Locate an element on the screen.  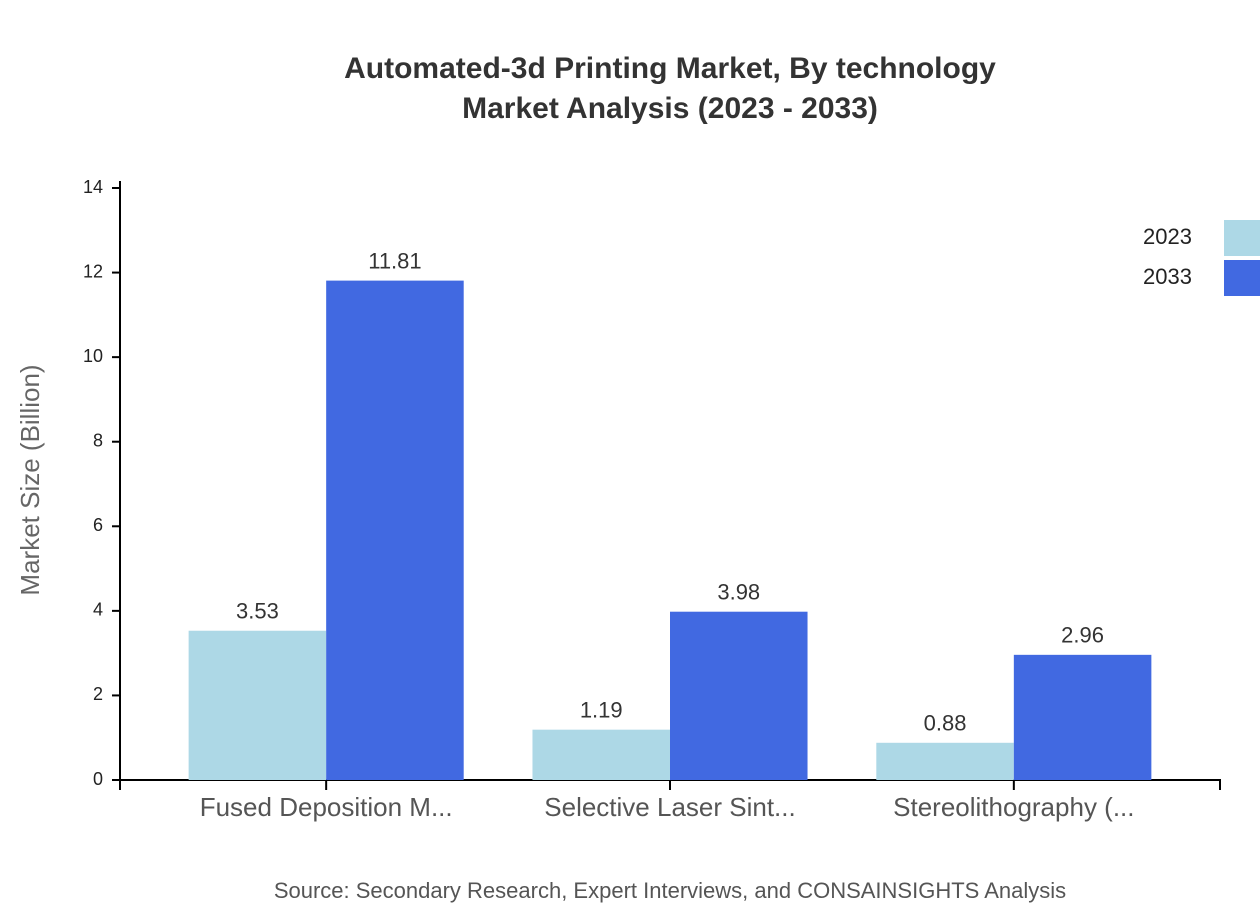
y-tick-label: 4 is located at coordinates (98, 610).